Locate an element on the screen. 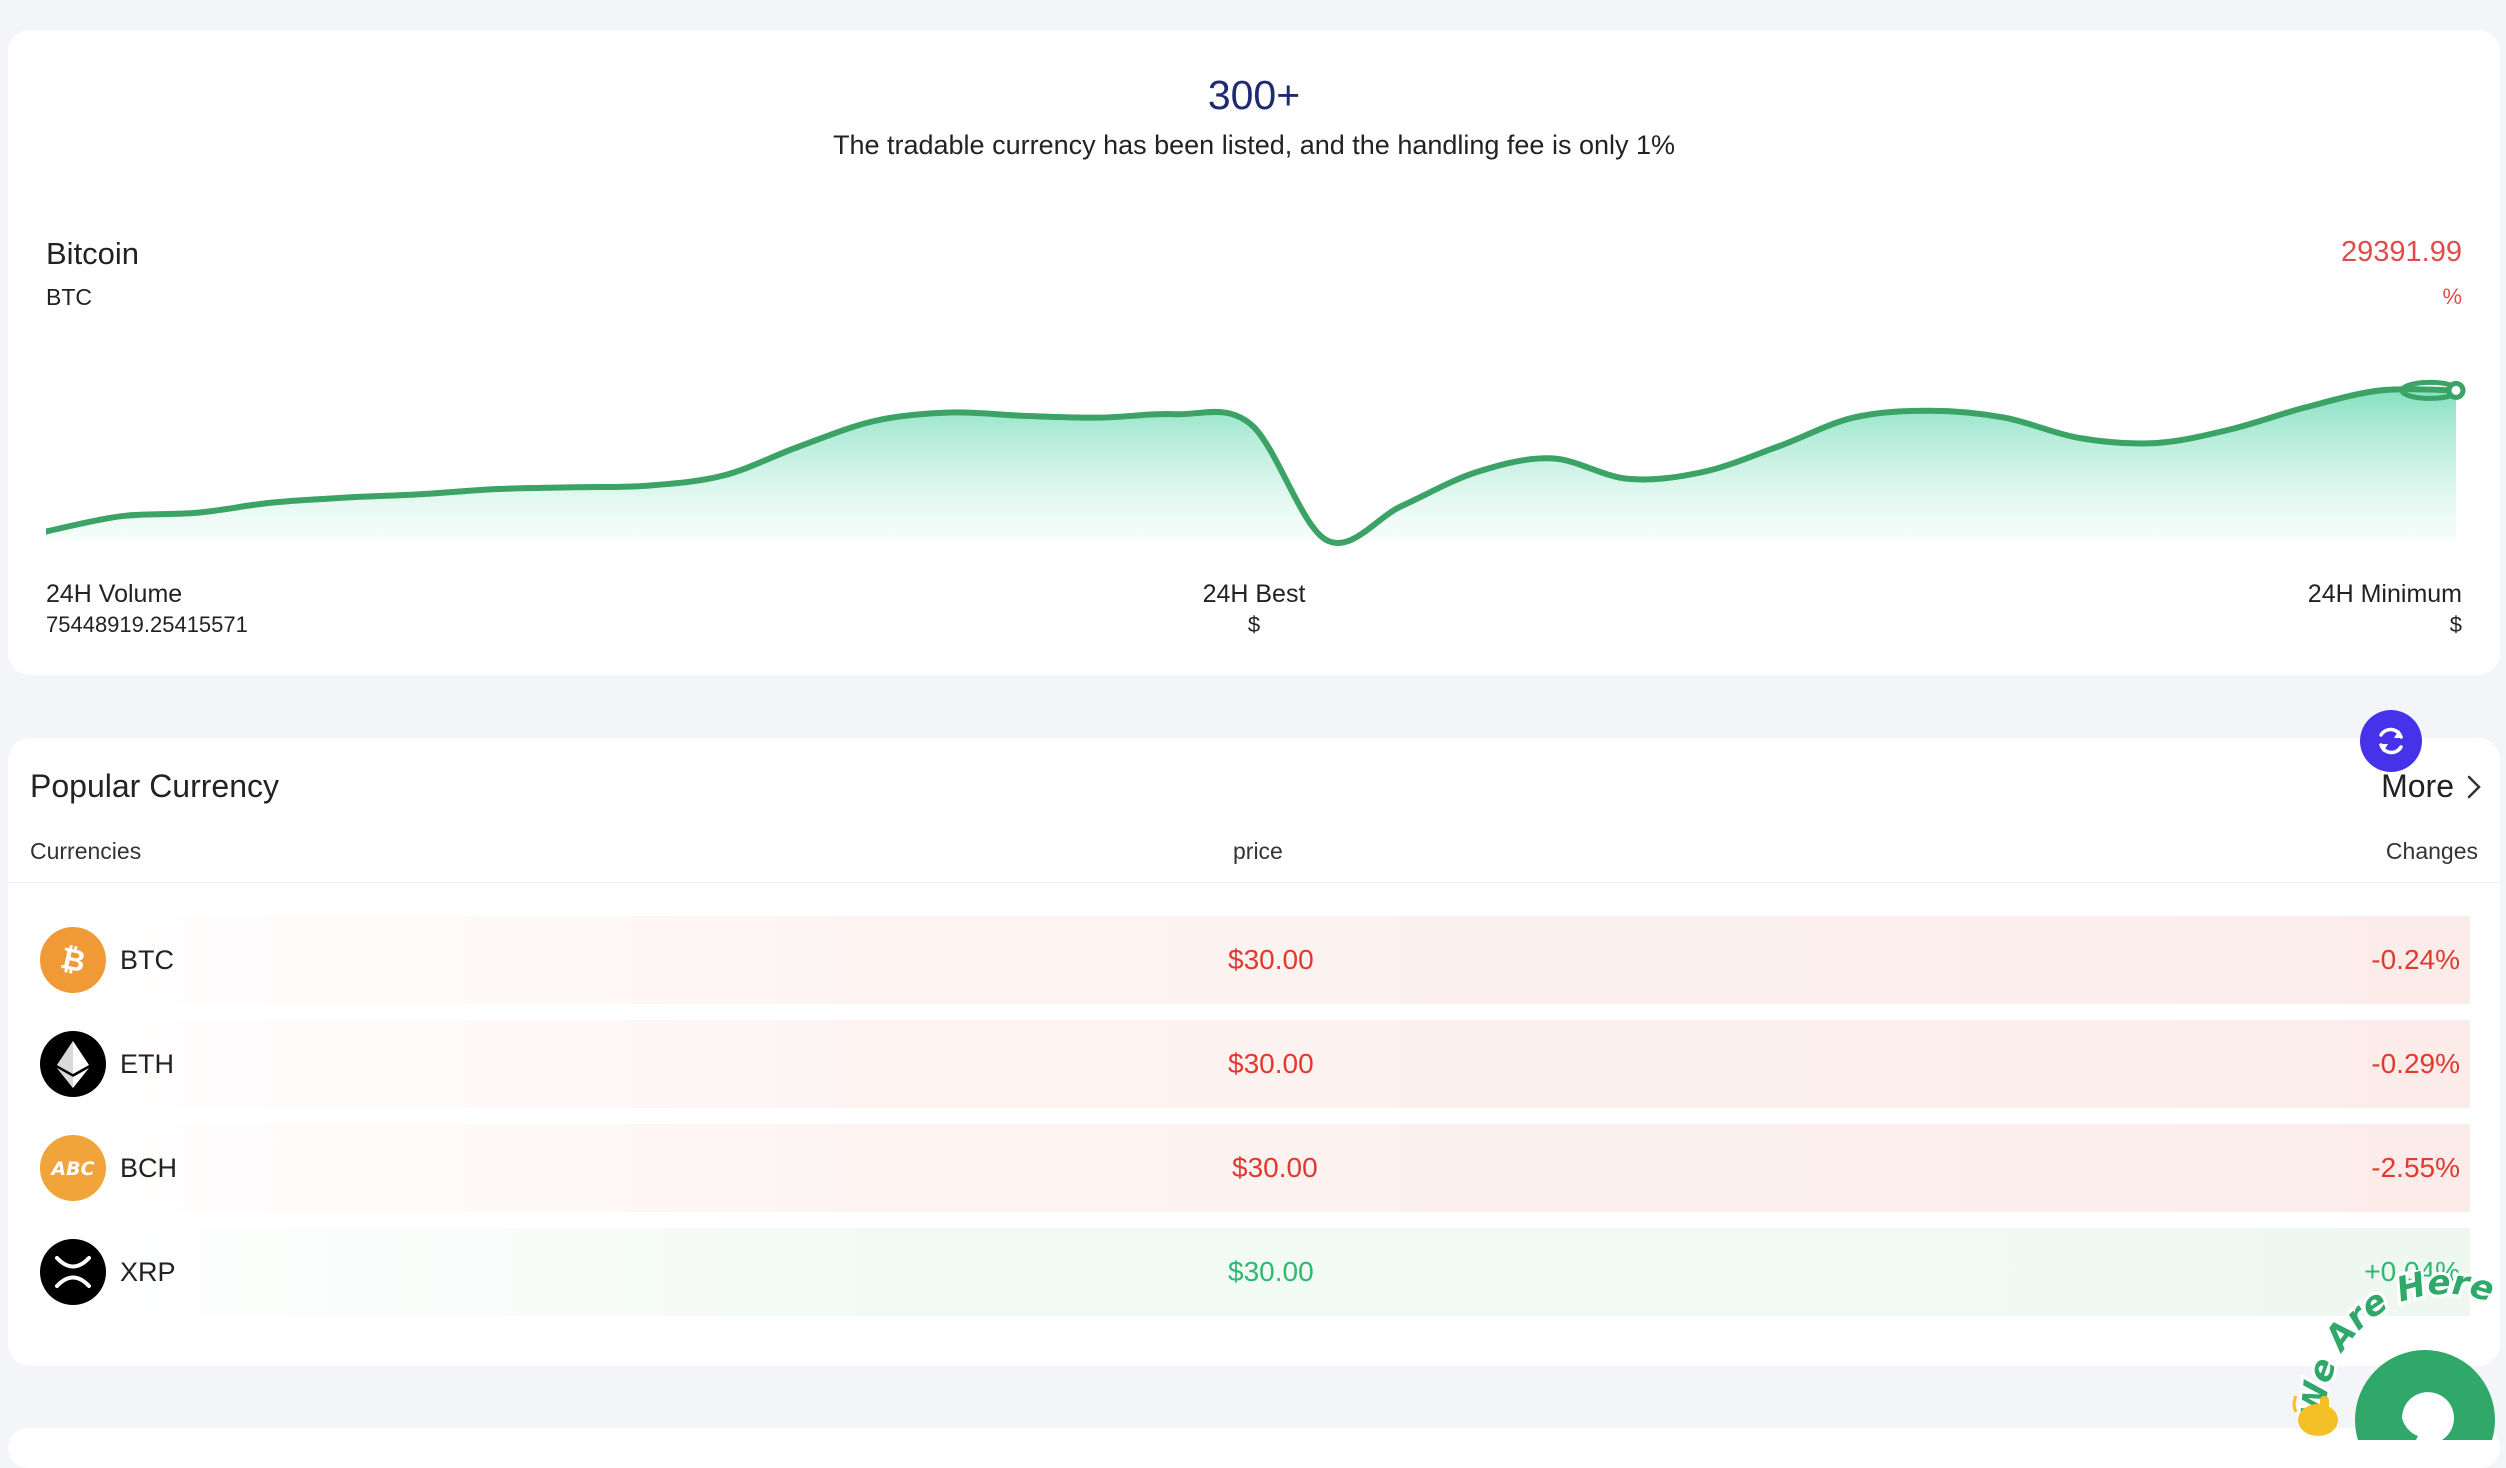 The width and height of the screenshot is (2506, 1468). currency-row-btc: ₿ BTC $30.00 -0.24% is located at coordinates (1250, 960).